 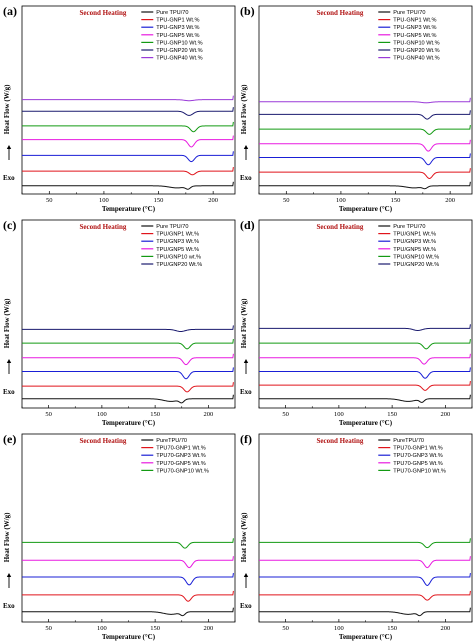 I want to click on legend-entry: TPU70-GNP10 Wt.%, so click(x=182, y=471).